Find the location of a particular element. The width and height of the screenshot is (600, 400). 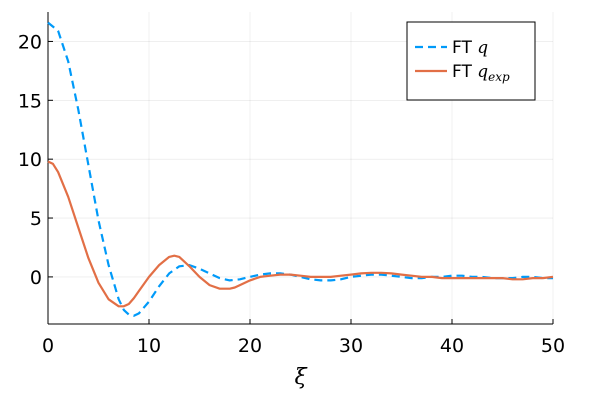

legend: FT q FT qexp is located at coordinates (471, 61).